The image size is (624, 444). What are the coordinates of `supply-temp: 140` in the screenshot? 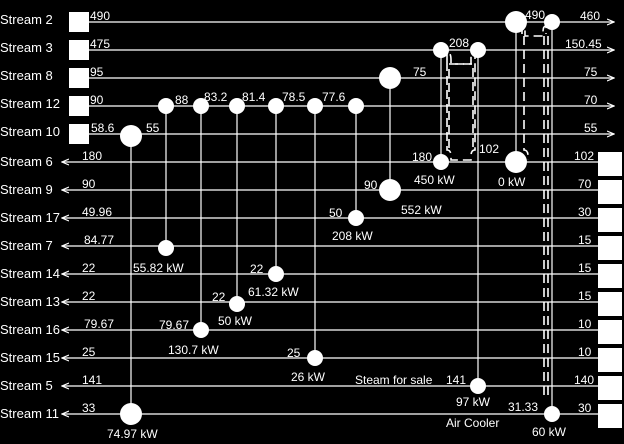 It's located at (584, 380).